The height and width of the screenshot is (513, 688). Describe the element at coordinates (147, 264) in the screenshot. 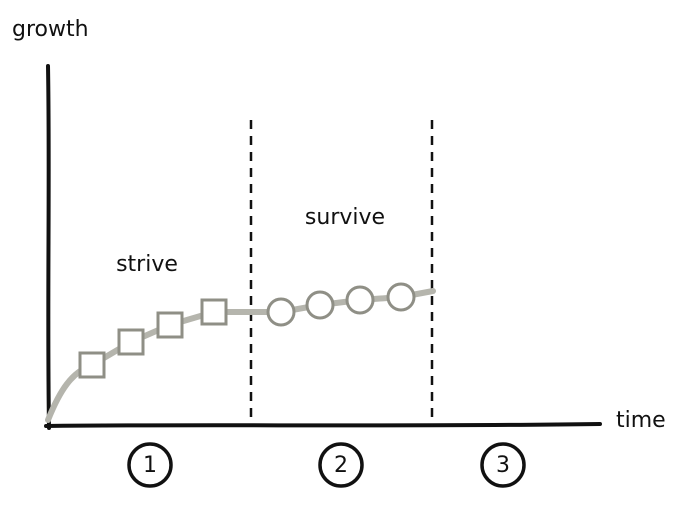

I see `phase-label: strive` at that location.